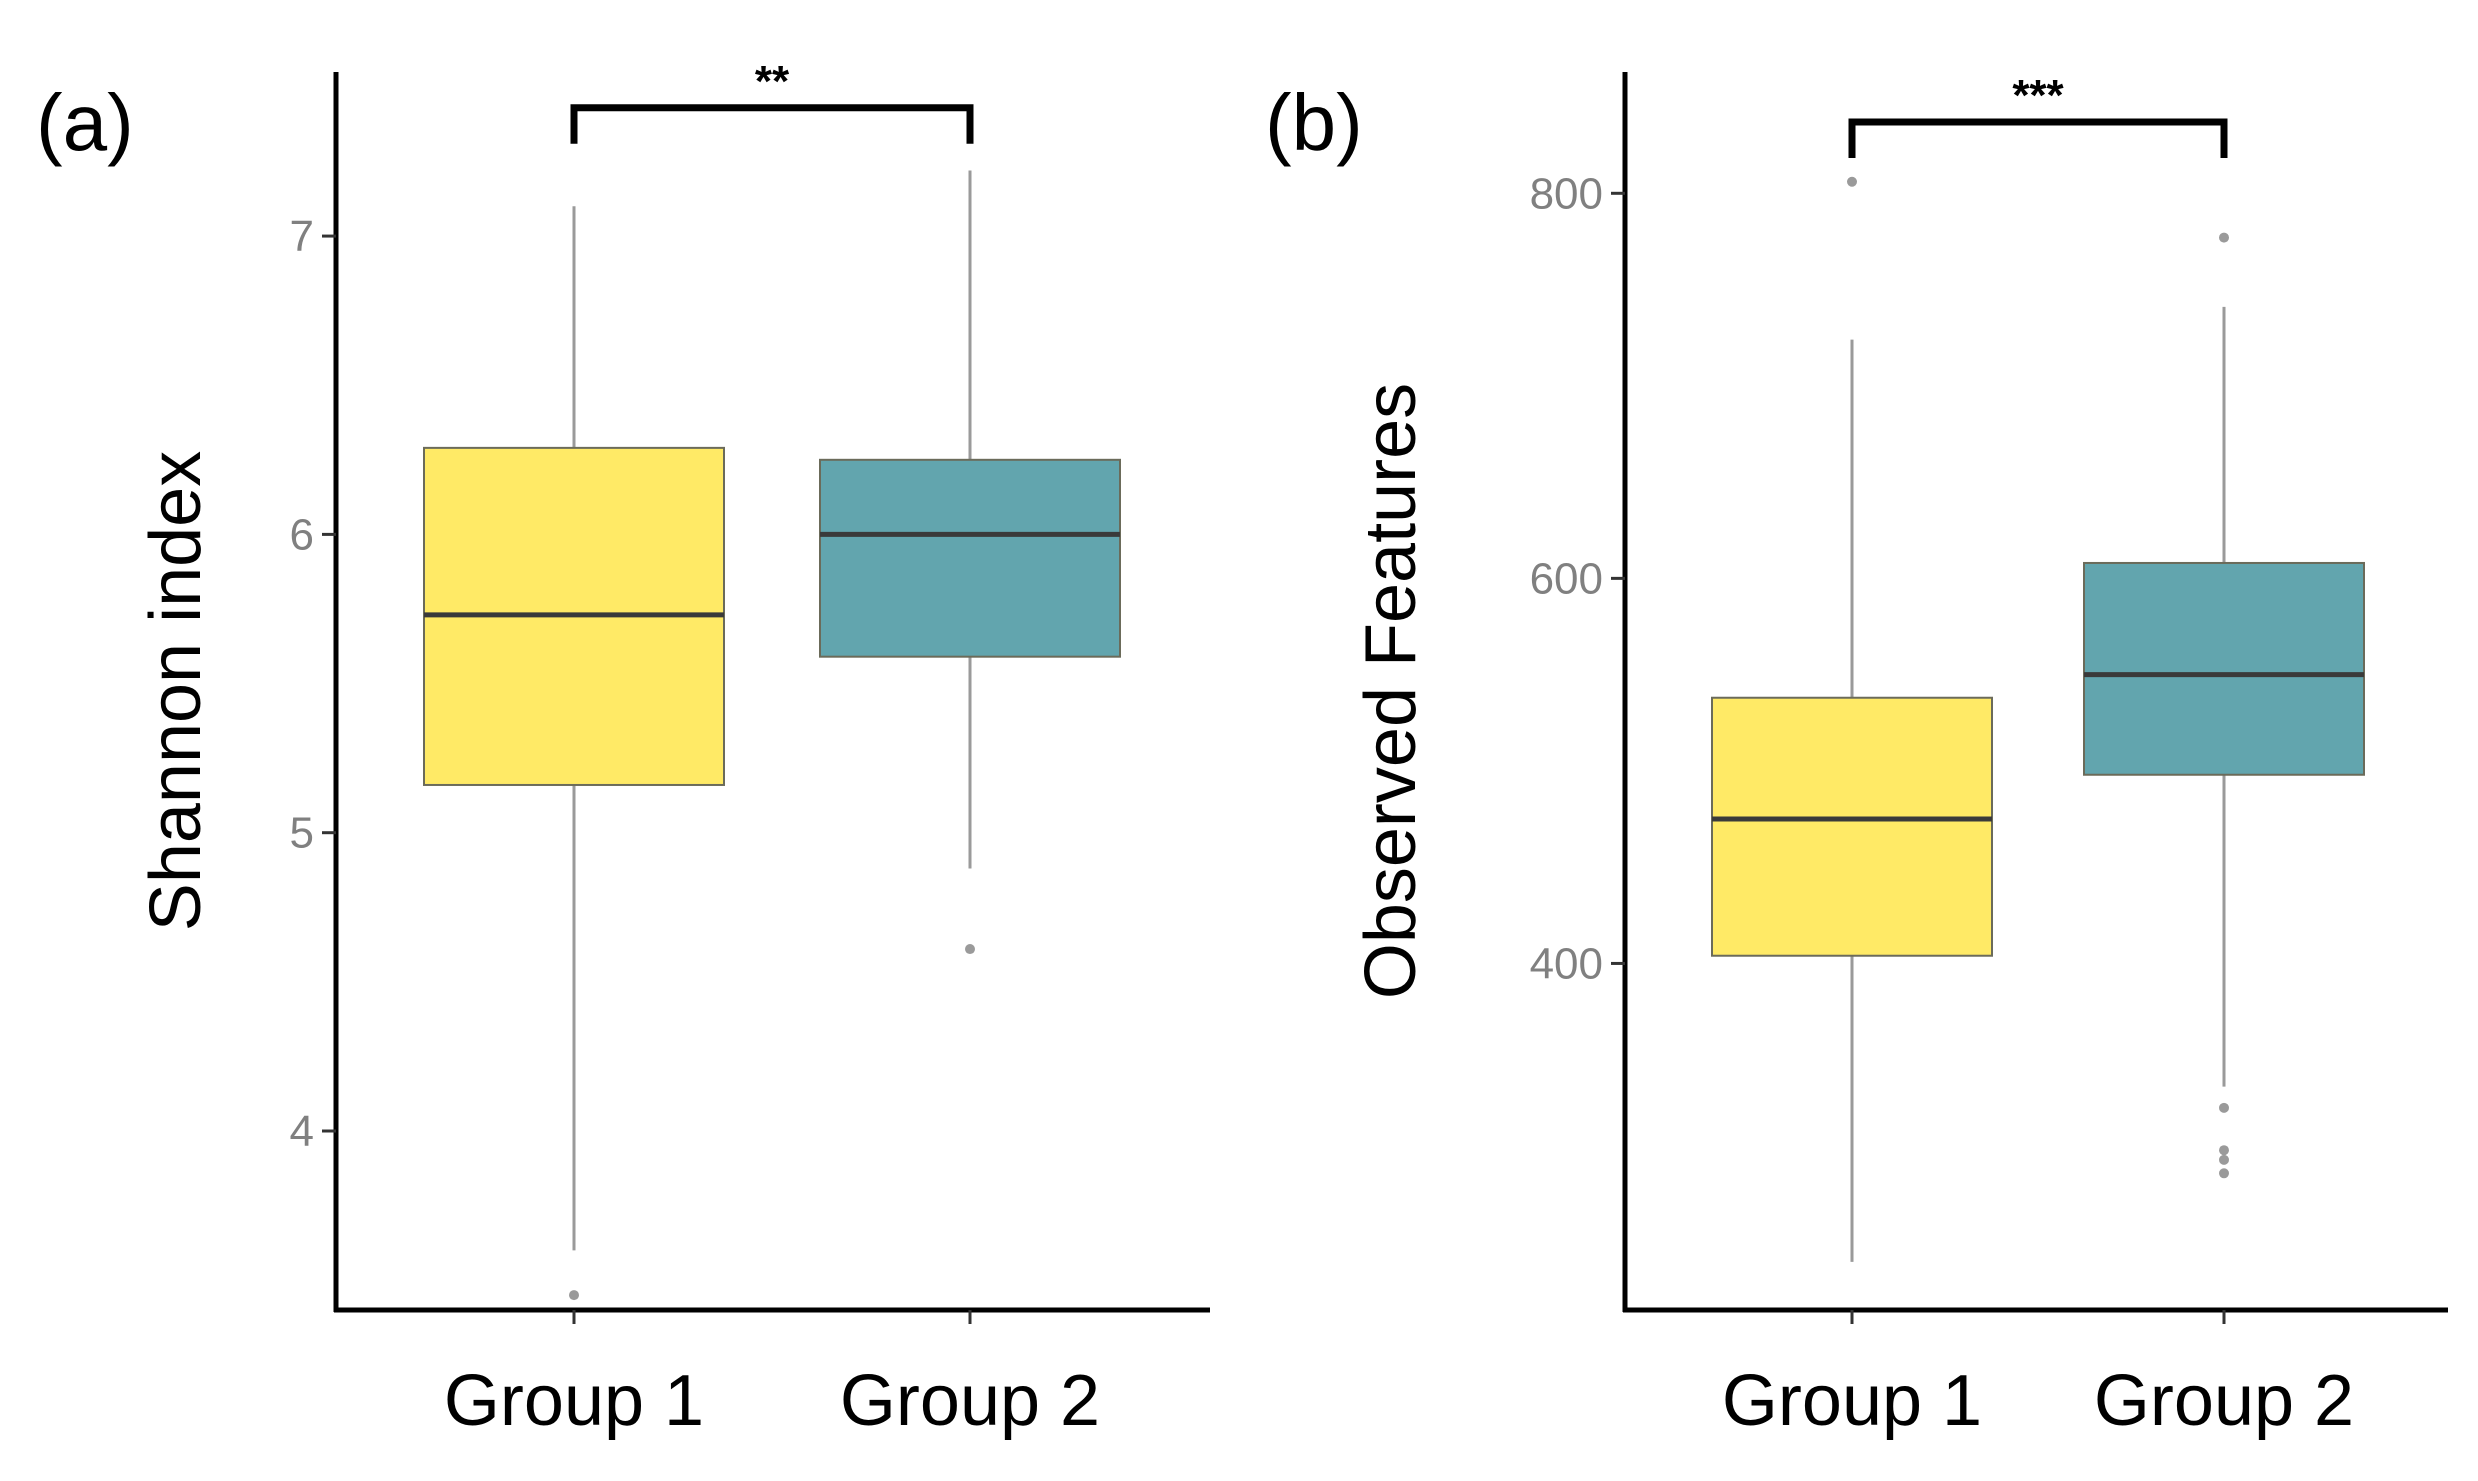 This screenshot has height=1481, width=2478. Describe the element at coordinates (1566, 193) in the screenshot. I see `y-tick-label: 800` at that location.